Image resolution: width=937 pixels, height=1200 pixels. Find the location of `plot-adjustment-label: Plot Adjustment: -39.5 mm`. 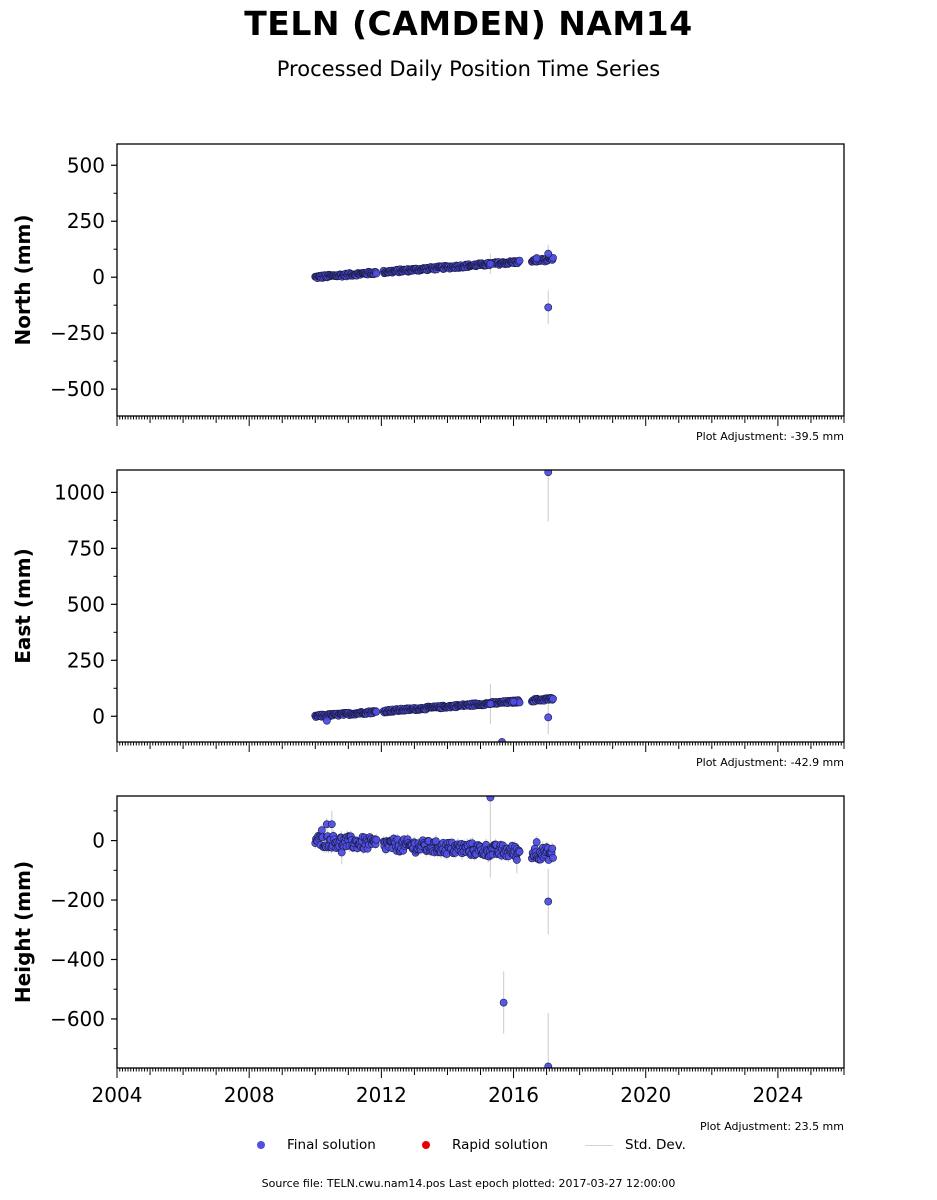

plot-adjustment-label: Plot Adjustment: -39.5 mm is located at coordinates (770, 436).